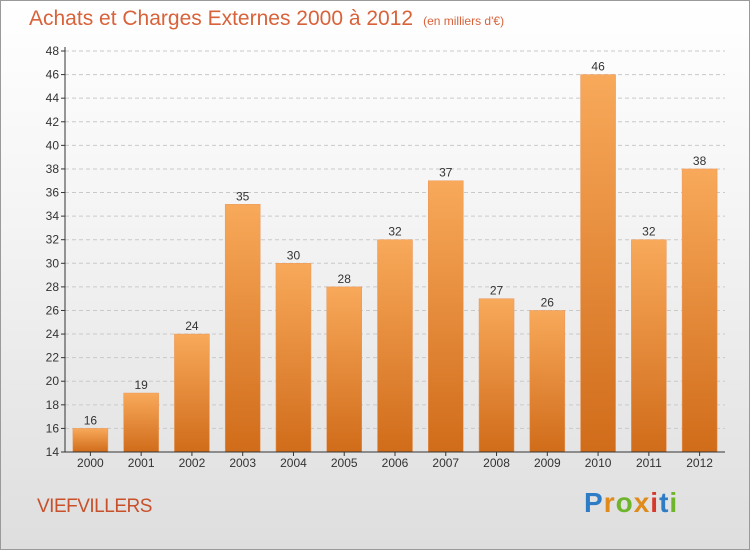  I want to click on x-tick-label-2002: 2002, so click(192, 463).